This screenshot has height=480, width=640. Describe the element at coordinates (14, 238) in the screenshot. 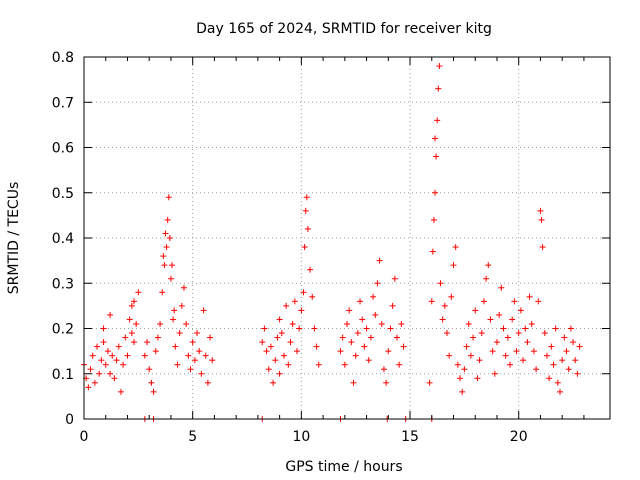

I see `y-axis-label: SRMTID / TECUs` at that location.